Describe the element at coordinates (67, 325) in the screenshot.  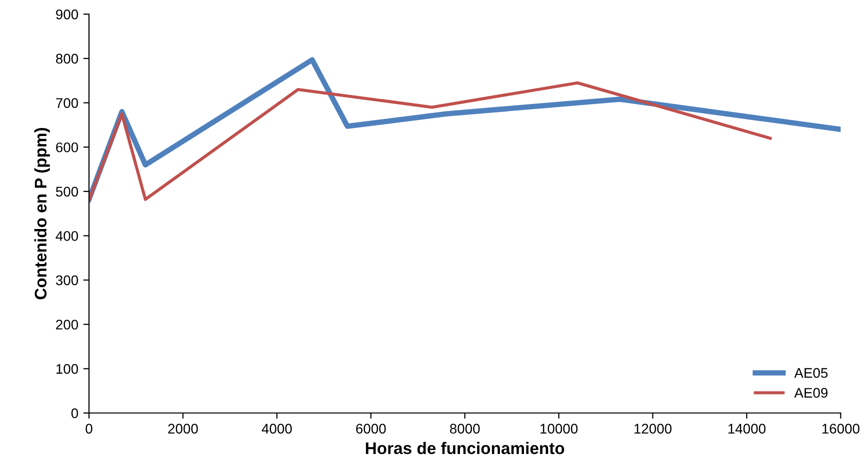
I see `y-tick-label: 200` at that location.